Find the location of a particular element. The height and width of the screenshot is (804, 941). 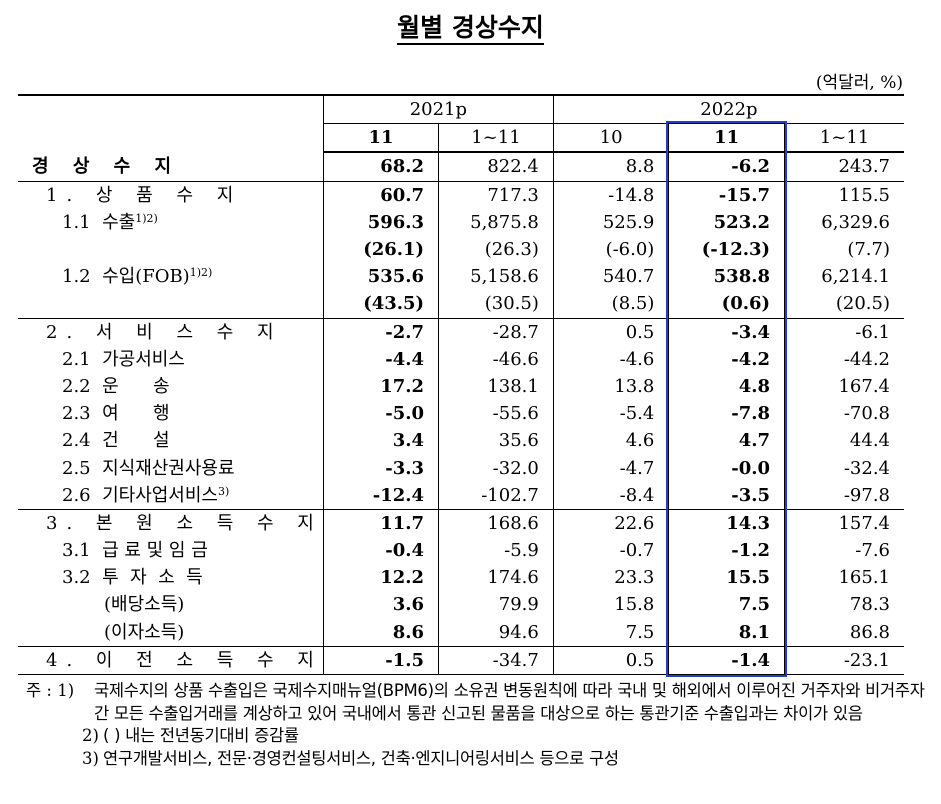

footnote-text: 연구개발서비스, 전문·경영컨설팅서비스, 건축·엔지니어링서비스 등으로 구성 is located at coordinates (361, 758).